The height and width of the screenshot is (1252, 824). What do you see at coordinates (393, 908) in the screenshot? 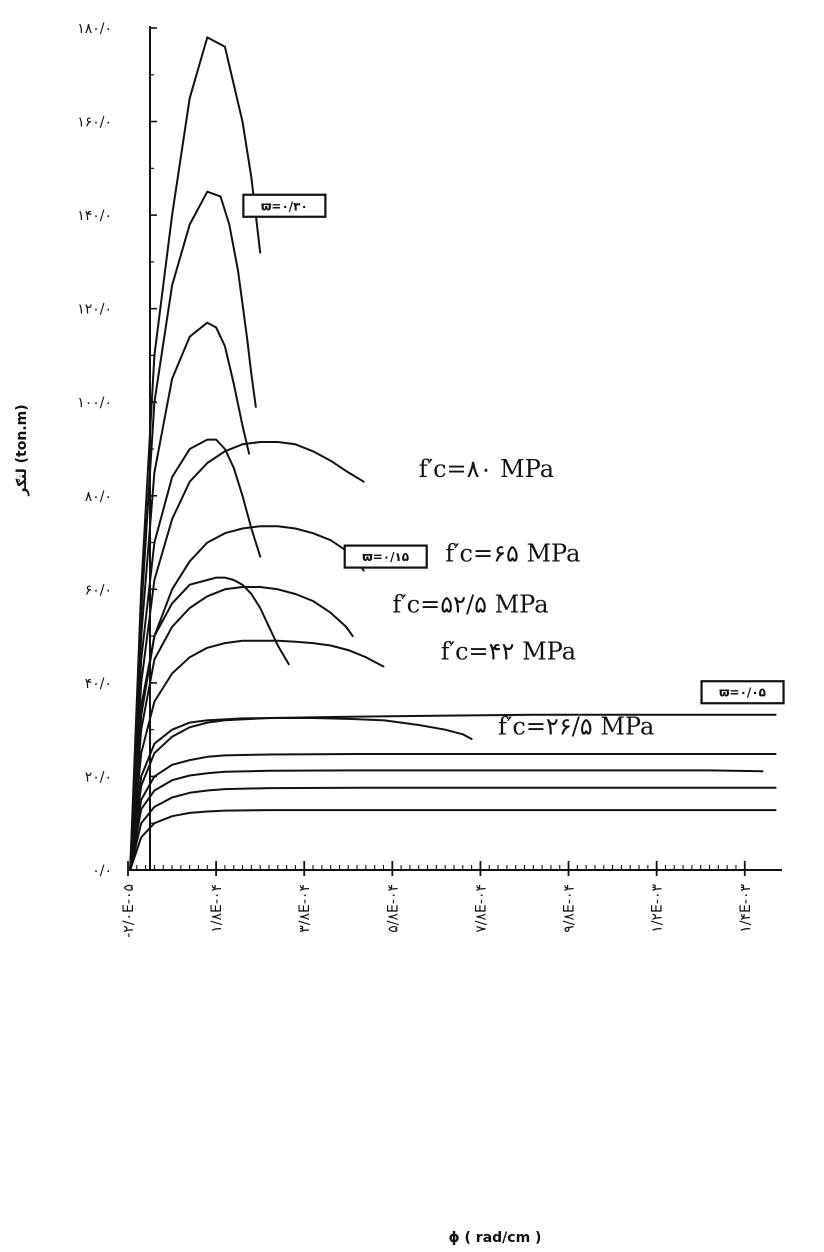
I see `x-tick-label: ۵/۸E-۰۴` at bounding box center [393, 908].